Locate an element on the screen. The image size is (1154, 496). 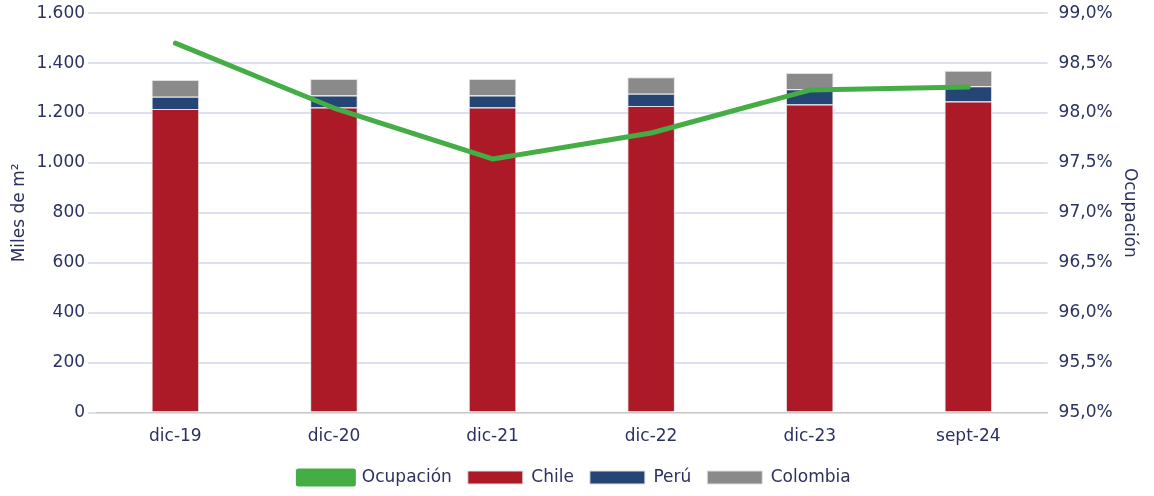
y-tick-label: 800 is located at coordinates (69, 211).